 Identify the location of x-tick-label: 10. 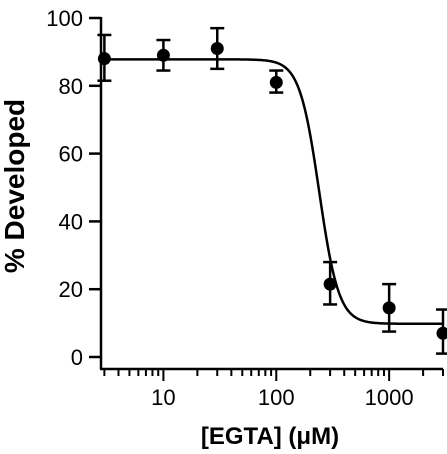
(163, 397).